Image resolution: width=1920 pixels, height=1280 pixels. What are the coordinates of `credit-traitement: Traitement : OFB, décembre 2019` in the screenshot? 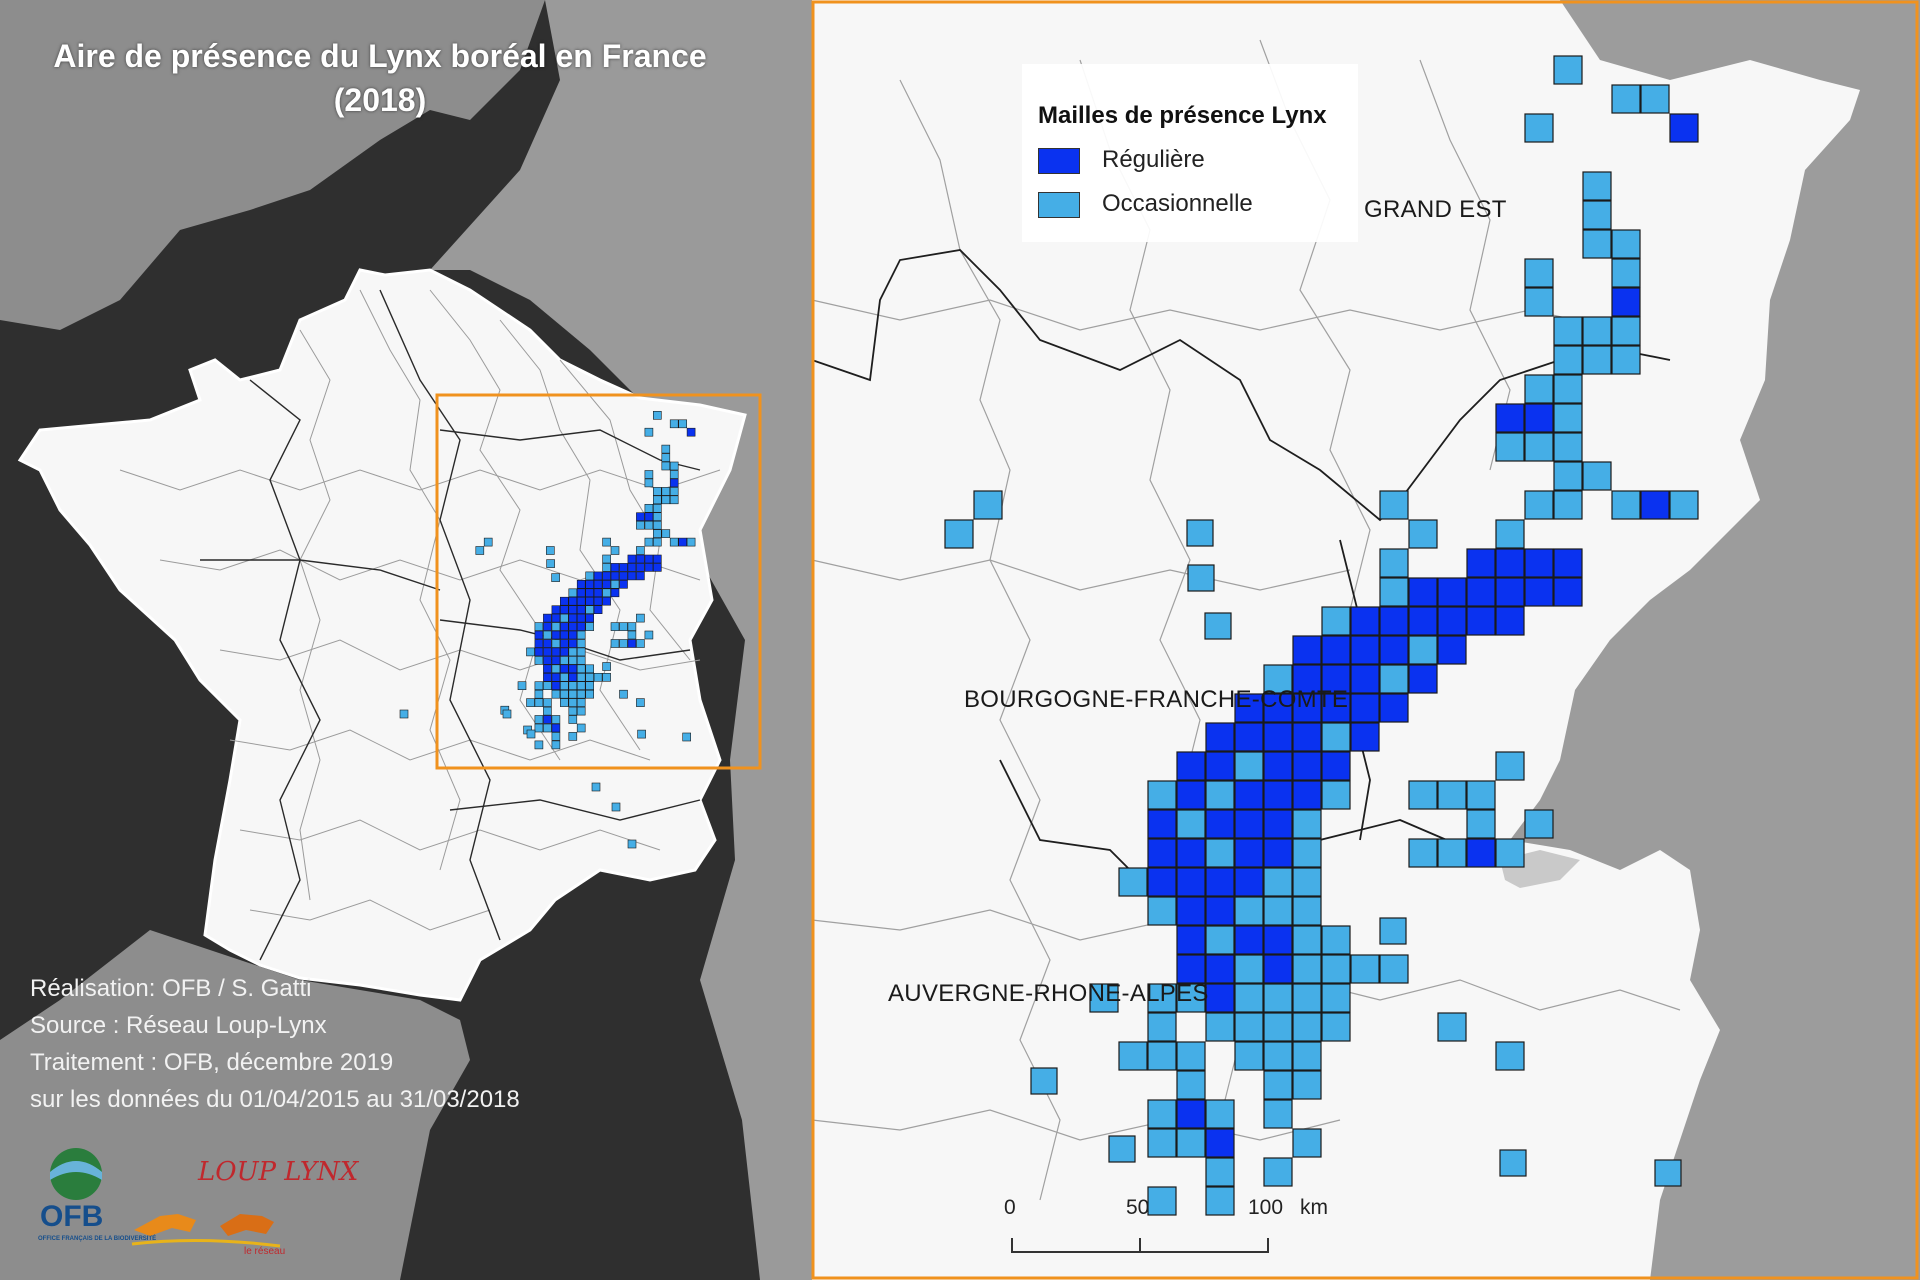 It's located at (212, 1062).